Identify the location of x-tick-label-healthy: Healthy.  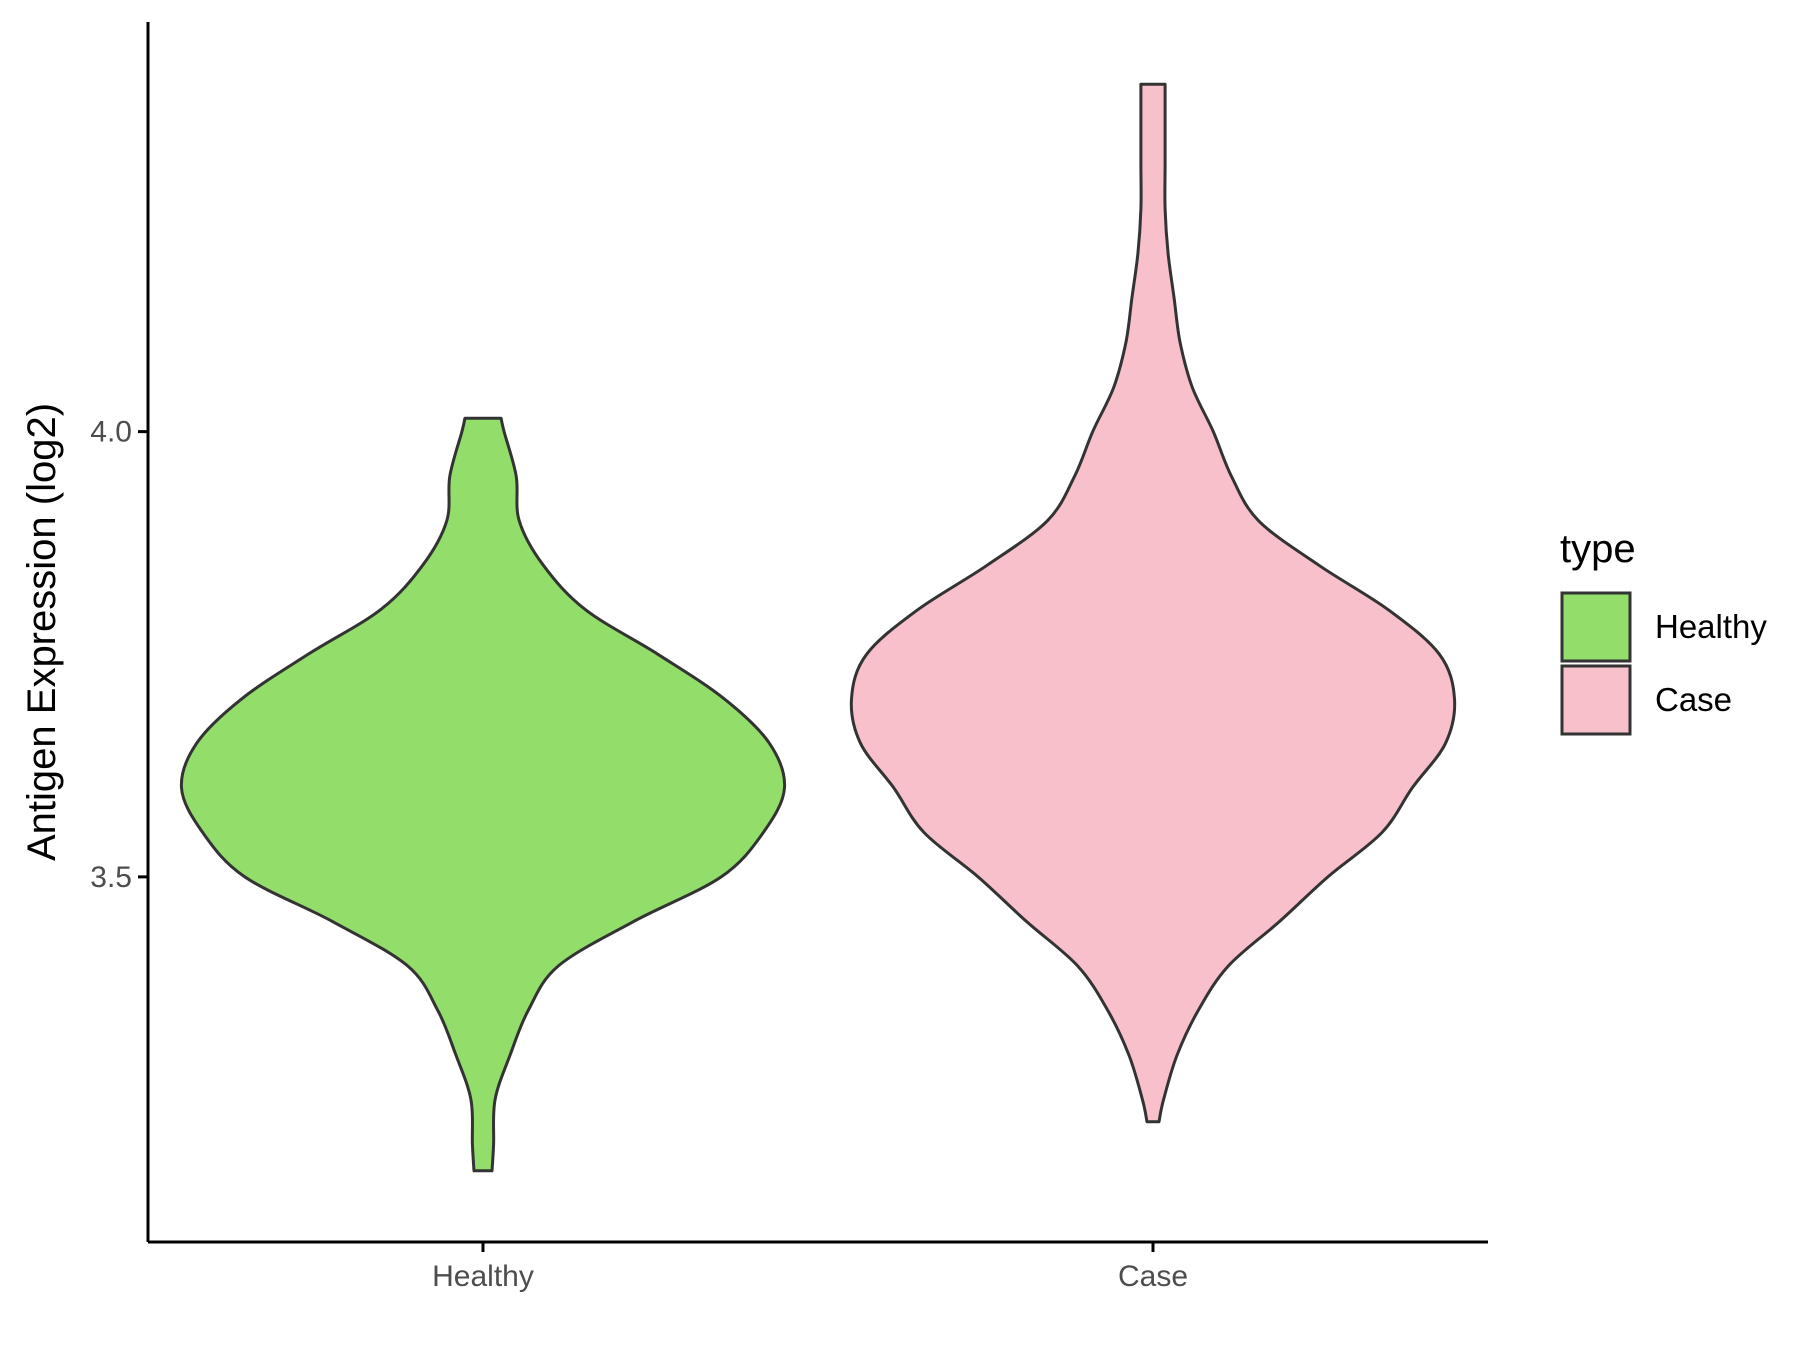
(483, 1276).